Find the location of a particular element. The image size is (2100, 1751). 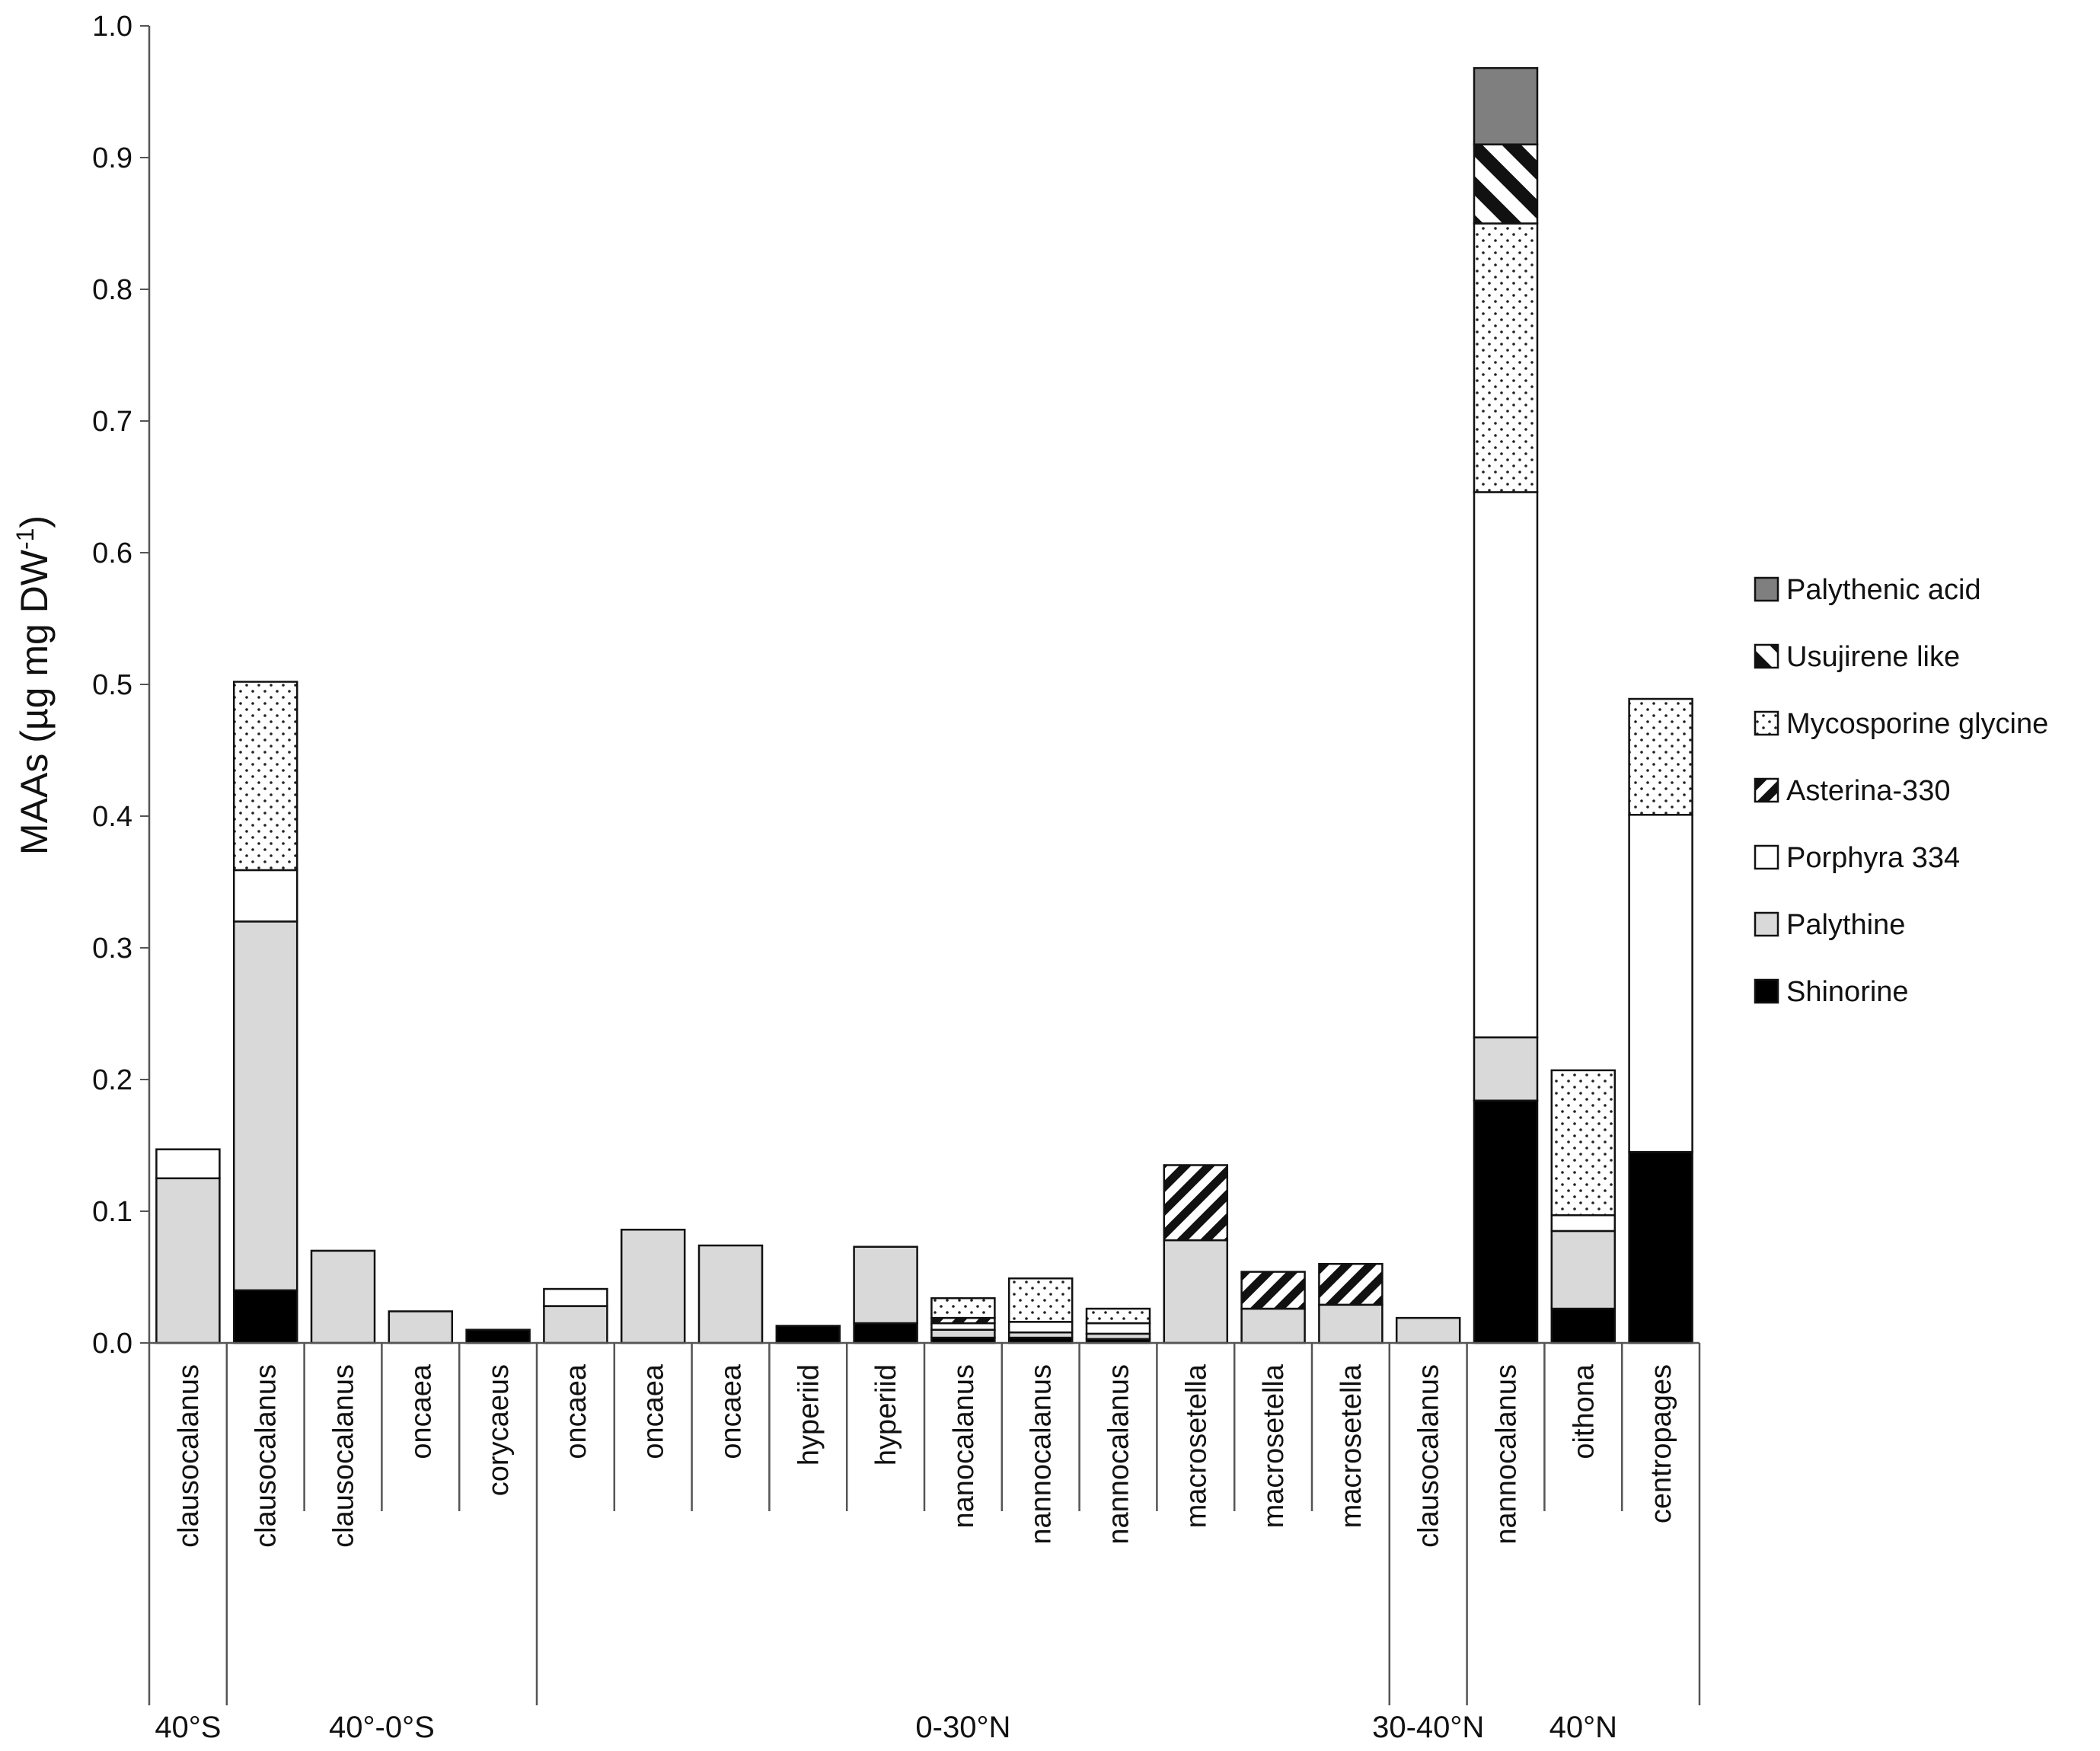

y-tick-label: 0.1 is located at coordinates (112, 1212).